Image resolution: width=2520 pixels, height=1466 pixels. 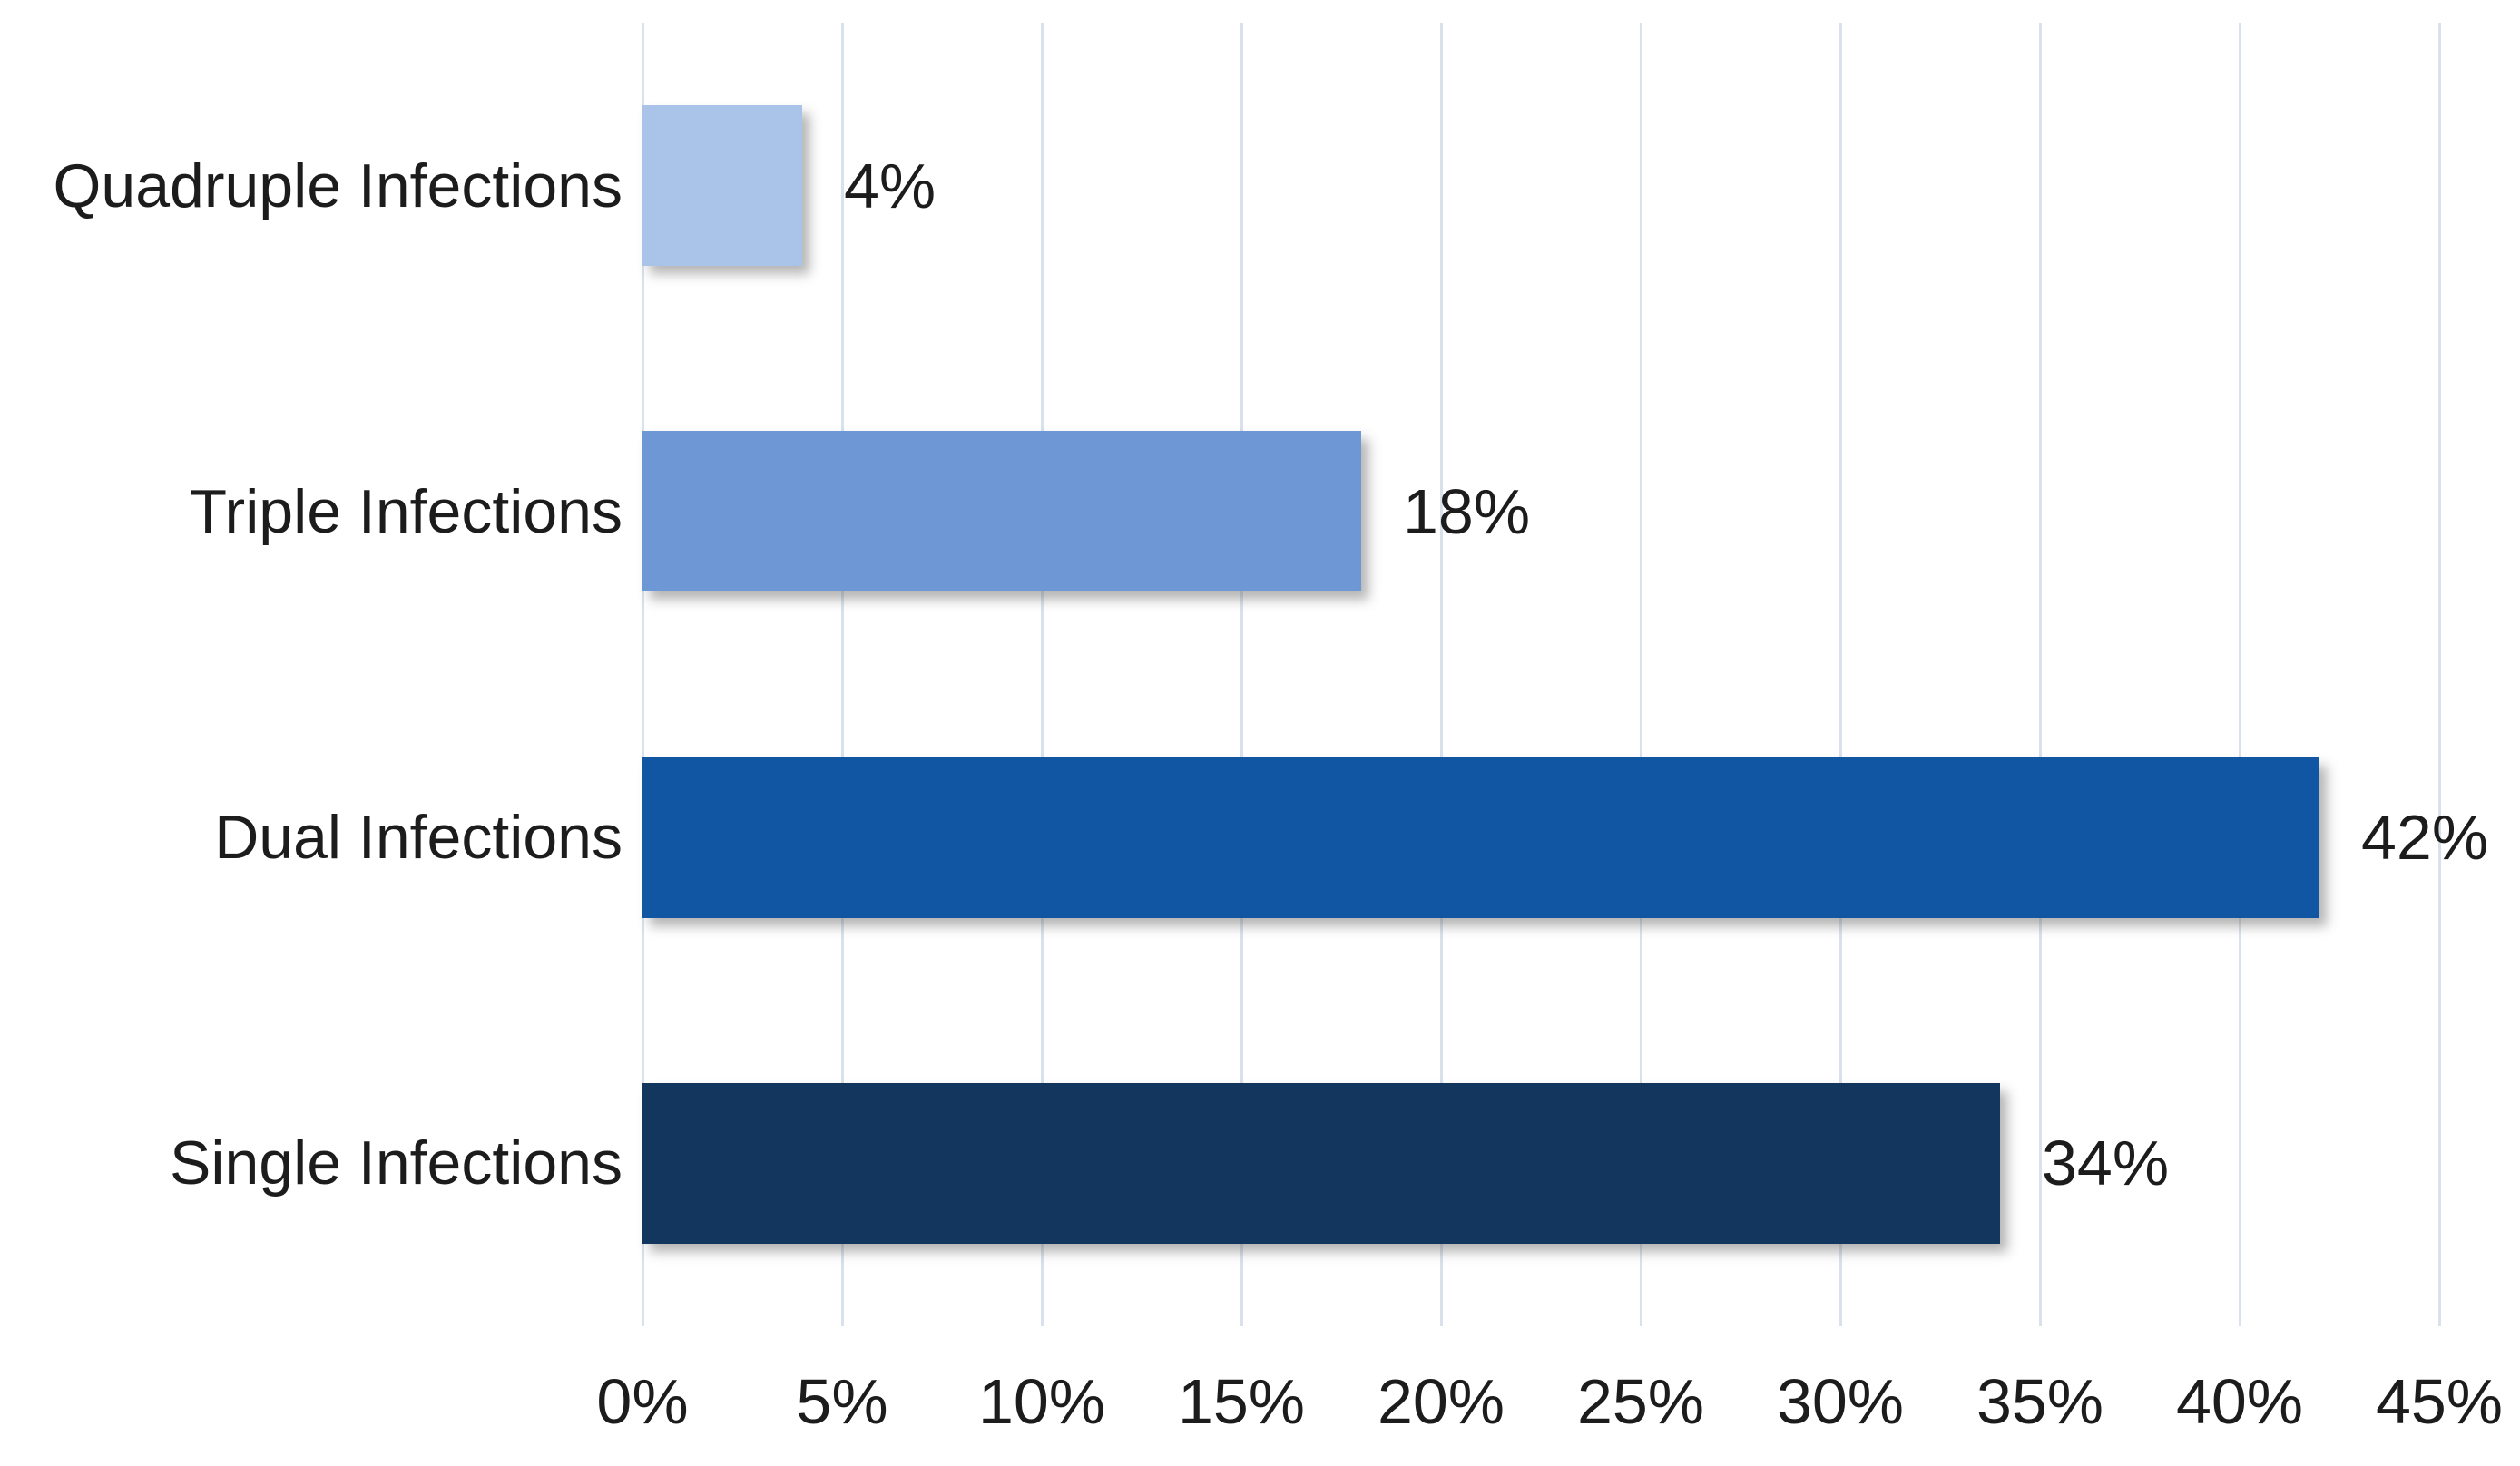 I want to click on bar-triple-infections, so click(x=1002, y=511).